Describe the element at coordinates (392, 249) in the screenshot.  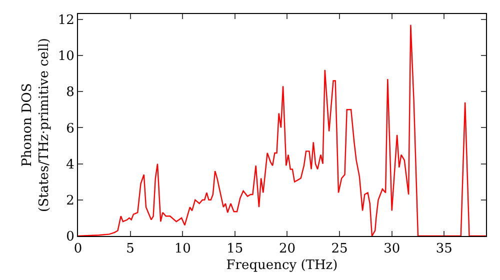
I see `x-tick-label: 30` at that location.